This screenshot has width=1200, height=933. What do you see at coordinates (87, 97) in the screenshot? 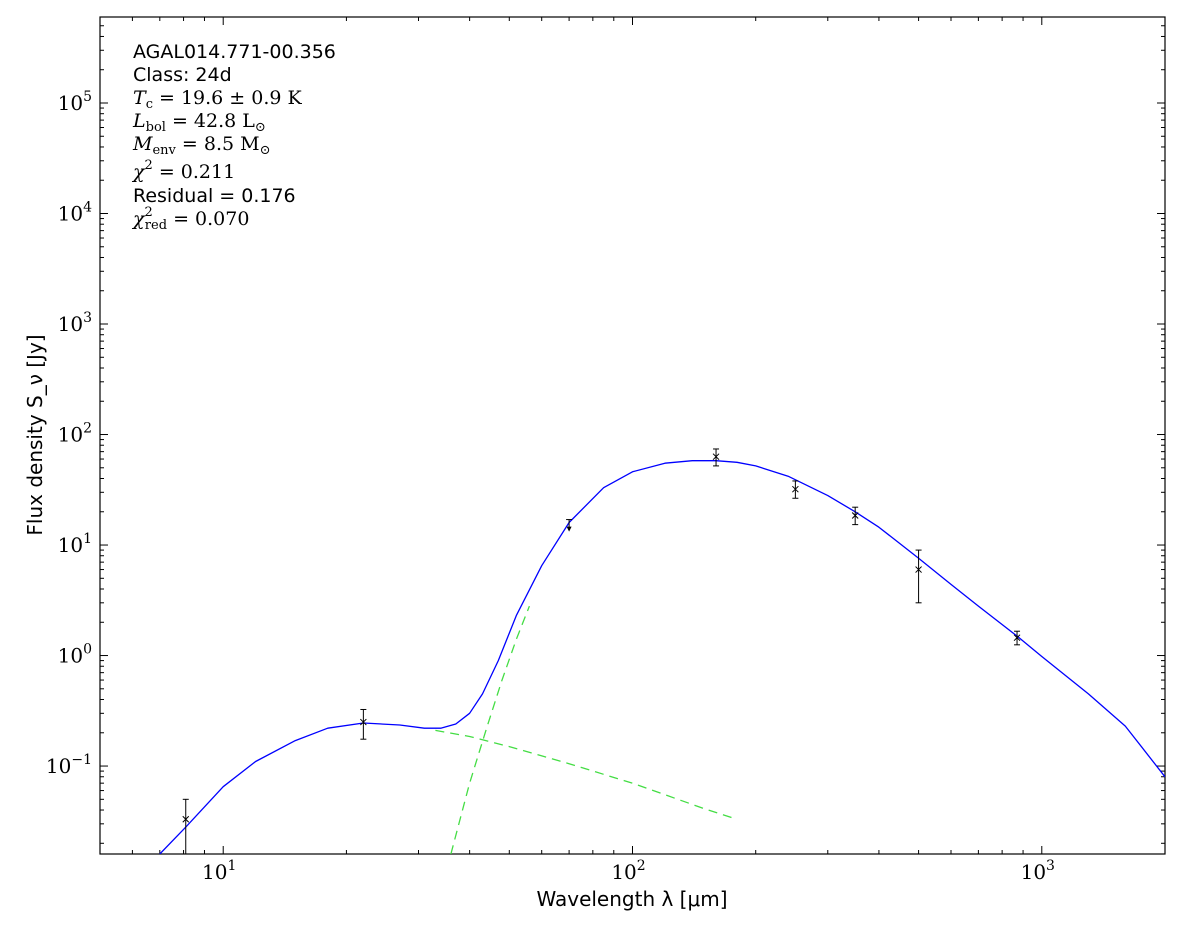
I see `y-tick-label-exponent: 5` at bounding box center [87, 97].